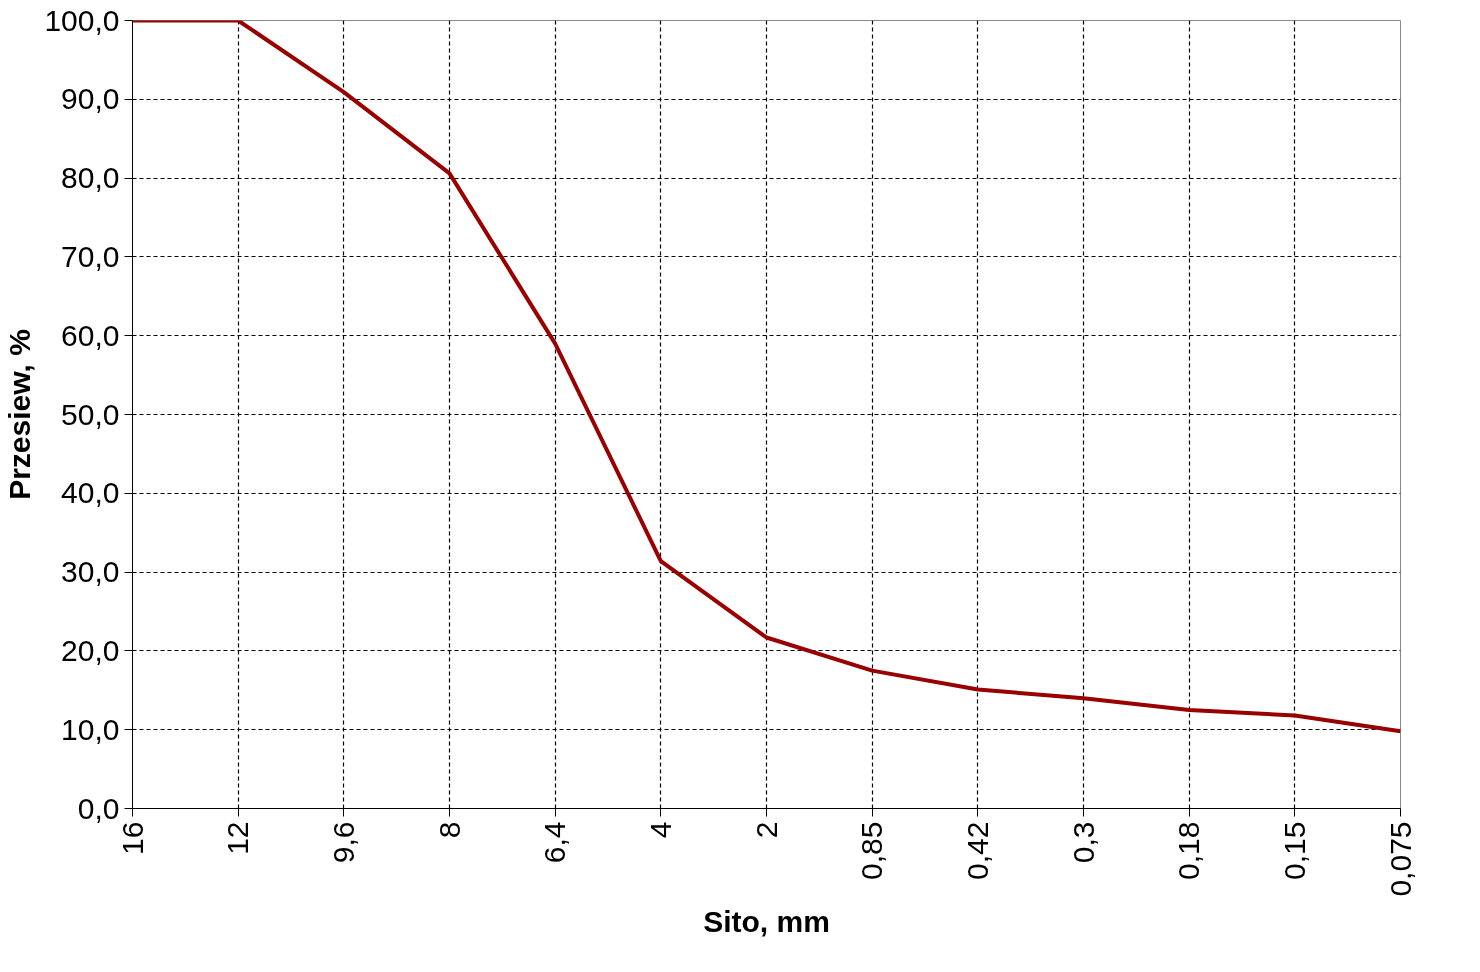  Describe the element at coordinates (1400, 859) in the screenshot. I see `x-tick-label: 0,075` at that location.